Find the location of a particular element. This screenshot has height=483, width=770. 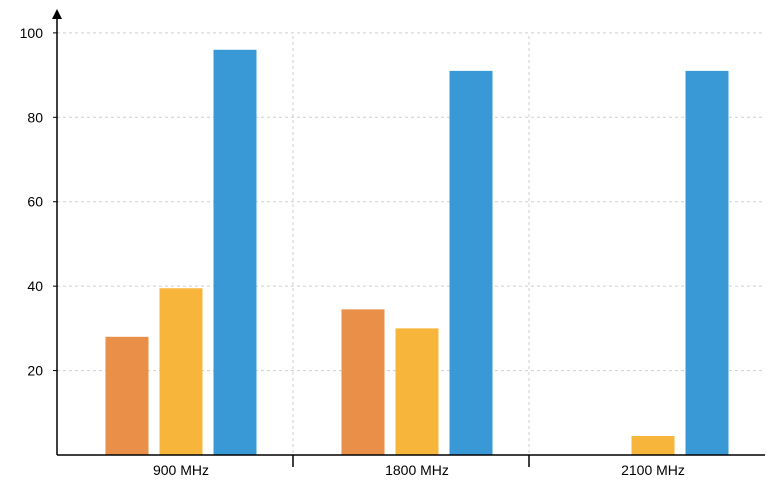

y-tick-label: 100 is located at coordinates (32, 33).